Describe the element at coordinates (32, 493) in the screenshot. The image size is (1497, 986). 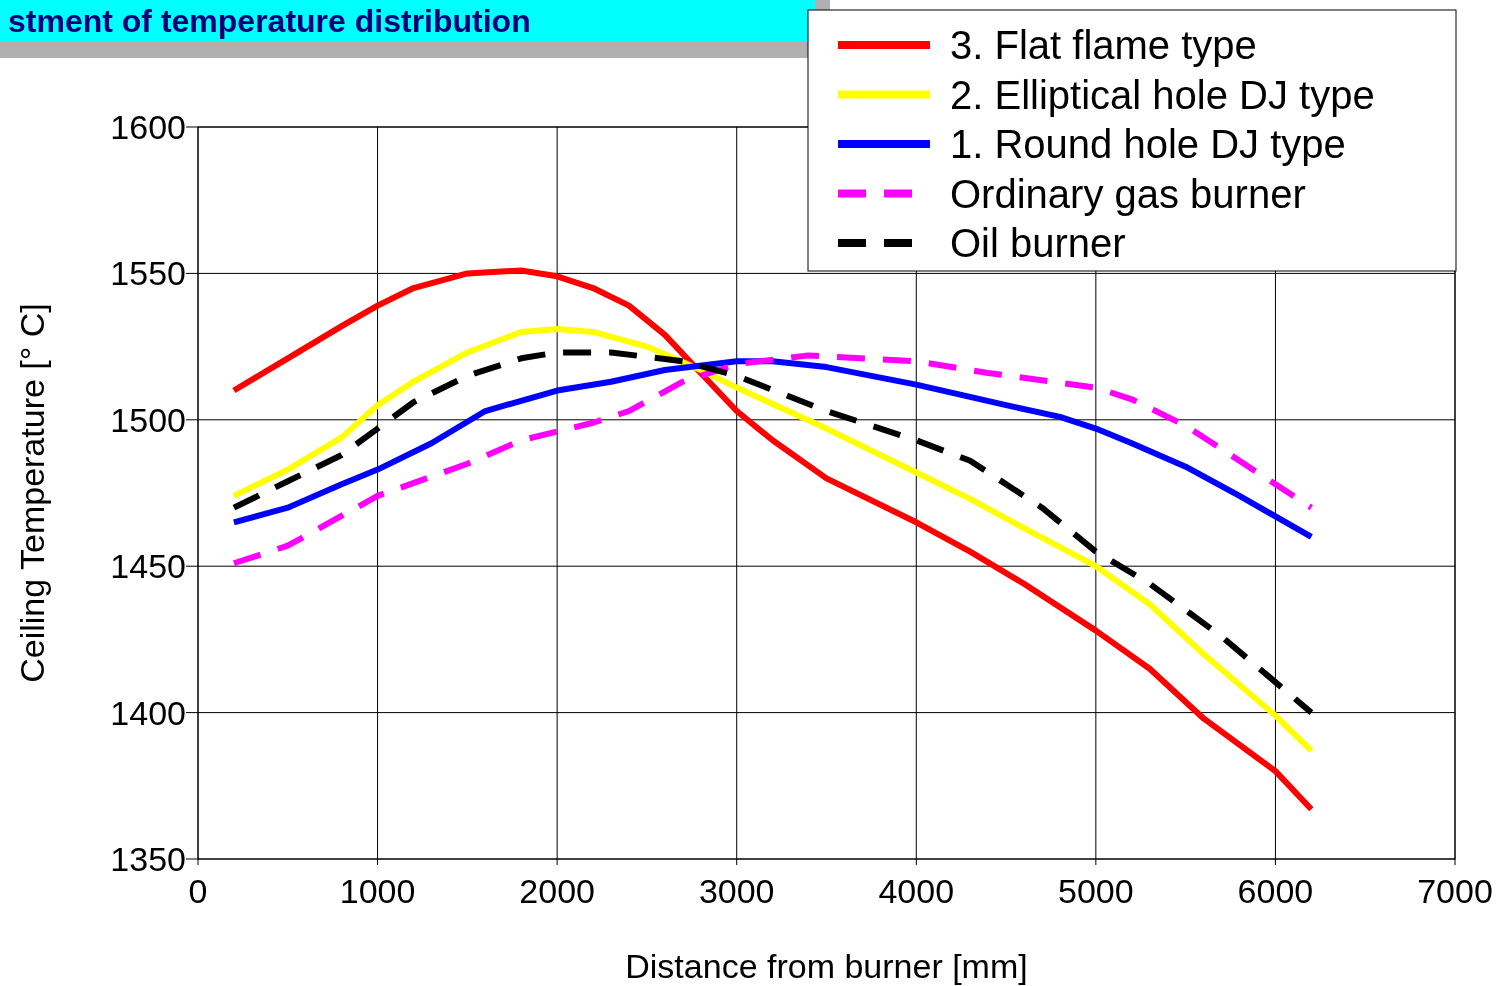
I see `y-axis-title: Ceiling Temperature [° C]` at that location.